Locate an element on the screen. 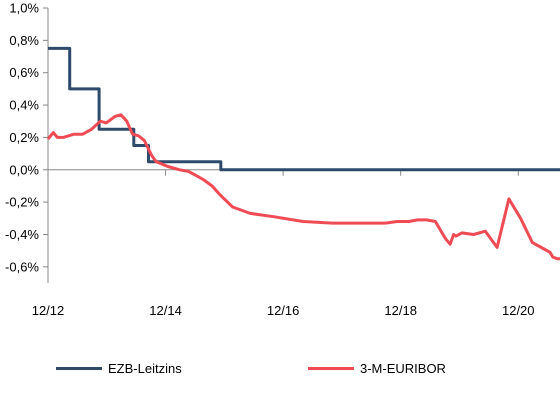 This screenshot has width=560, height=403. legend-label-3m-euribor: 3-M-EURIBOR is located at coordinates (403, 368).